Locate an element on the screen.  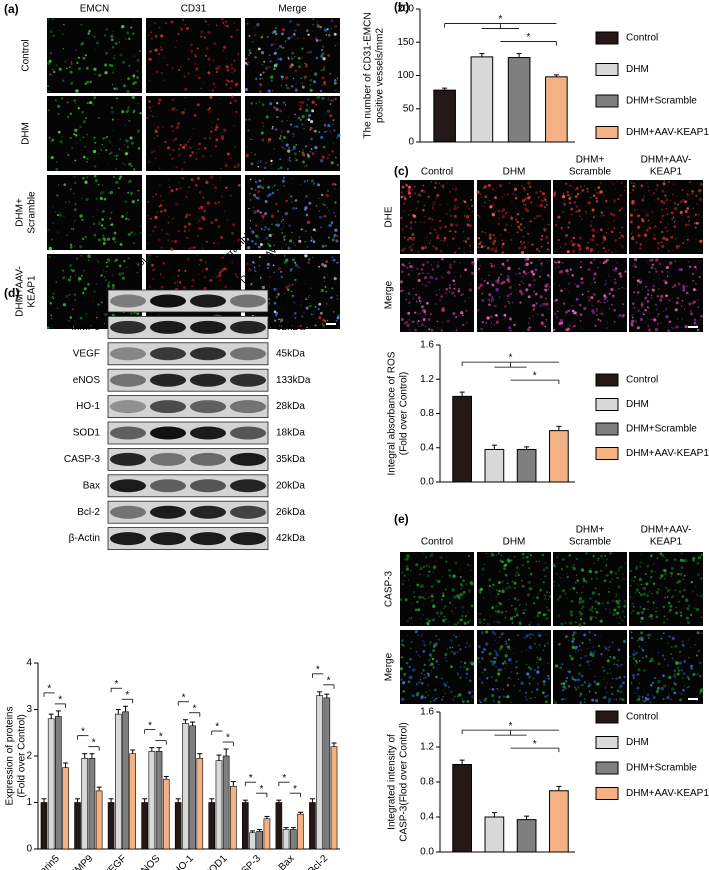
y-axis-label: CASP-3(Flod over Control) is located at coordinates (404, 781).